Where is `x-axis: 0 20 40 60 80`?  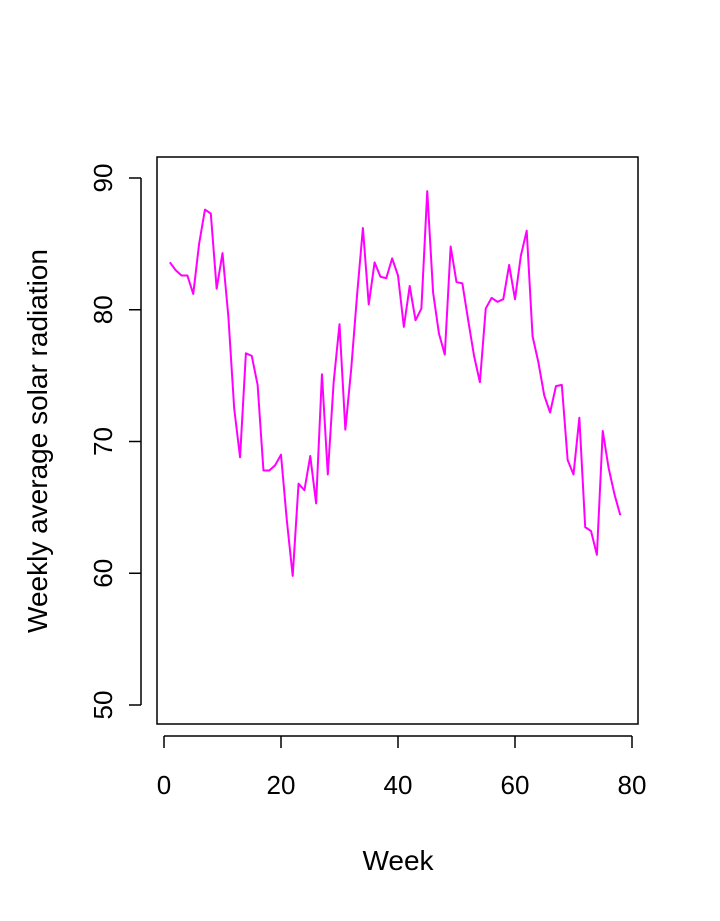 x-axis: 0 20 40 60 80 is located at coordinates (402, 767).